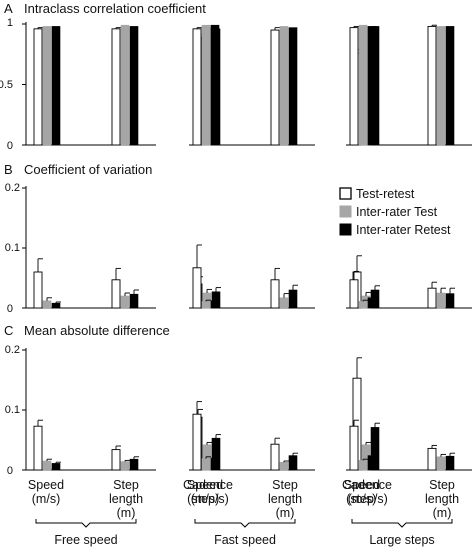  What do you see at coordinates (345, 211) in the screenshot?
I see `legend-swatch-inter-rater-test` at bounding box center [345, 211].